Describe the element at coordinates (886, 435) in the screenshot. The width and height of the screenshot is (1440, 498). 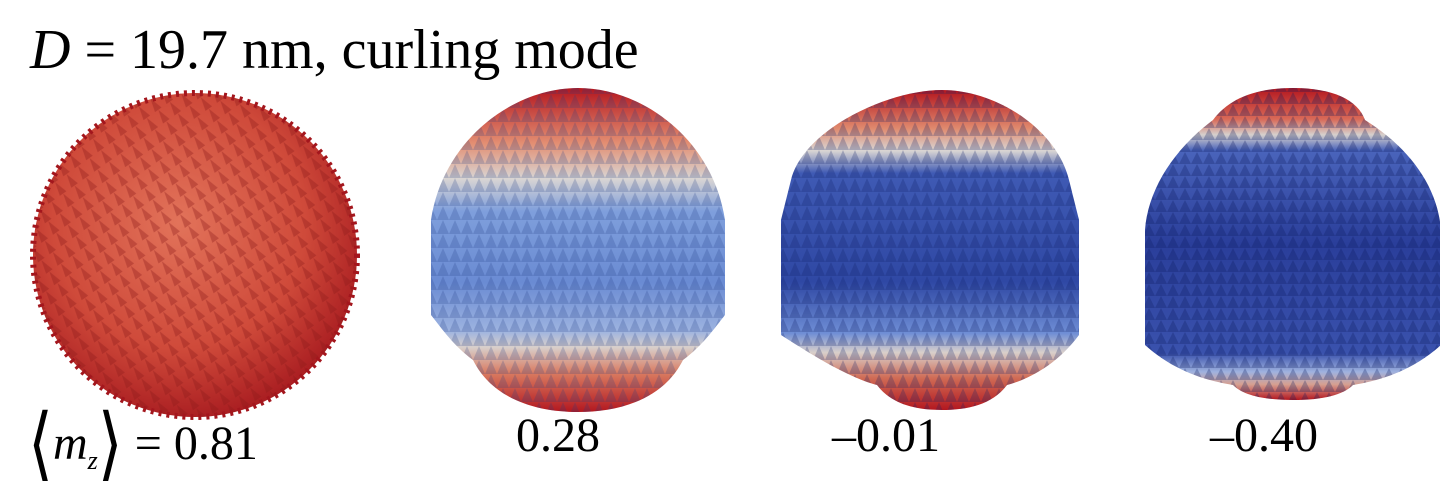
I see `mz-value-3: –0.01` at that location.